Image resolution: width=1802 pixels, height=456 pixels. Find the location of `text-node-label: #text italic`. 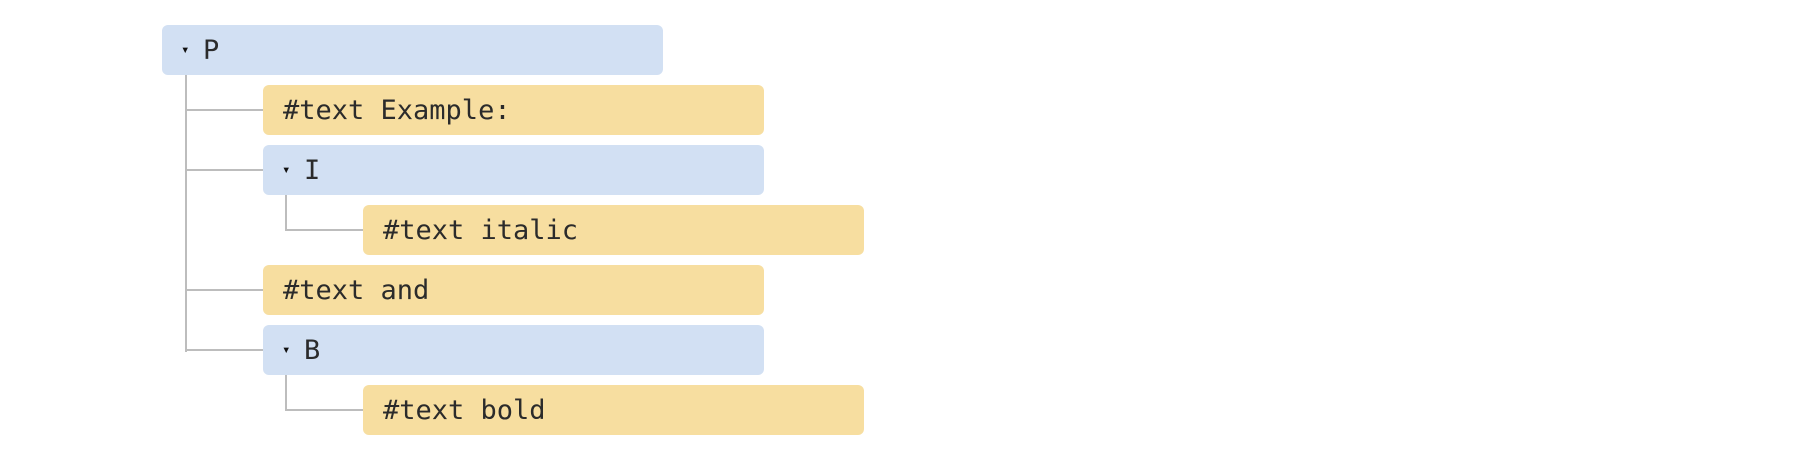

text-node-label: #text italic is located at coordinates (481, 230).